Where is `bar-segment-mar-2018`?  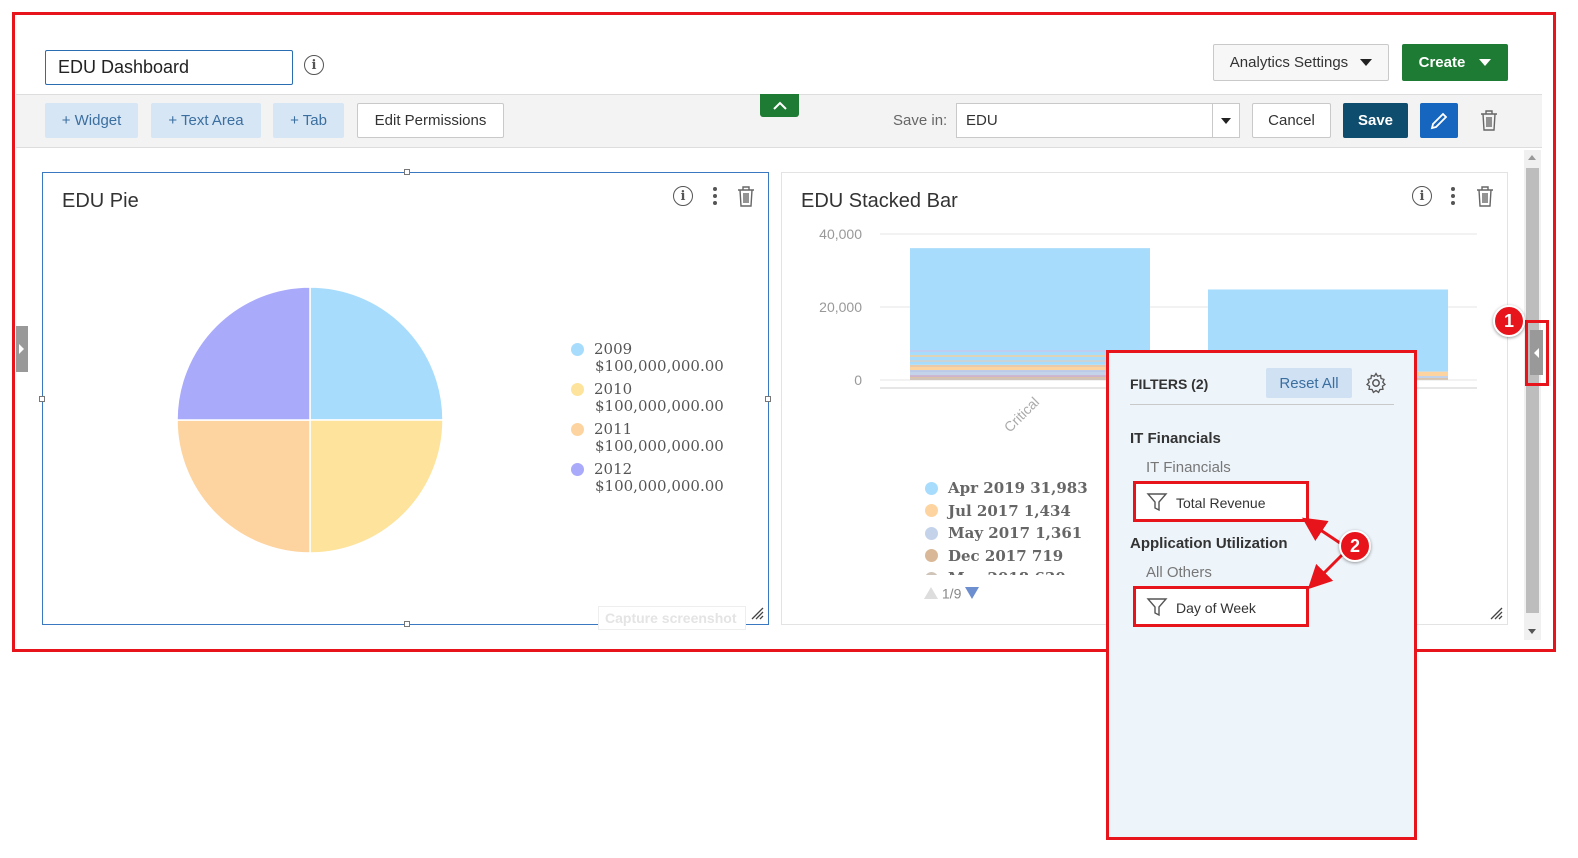 bar-segment-mar-2018 is located at coordinates (1030, 378).